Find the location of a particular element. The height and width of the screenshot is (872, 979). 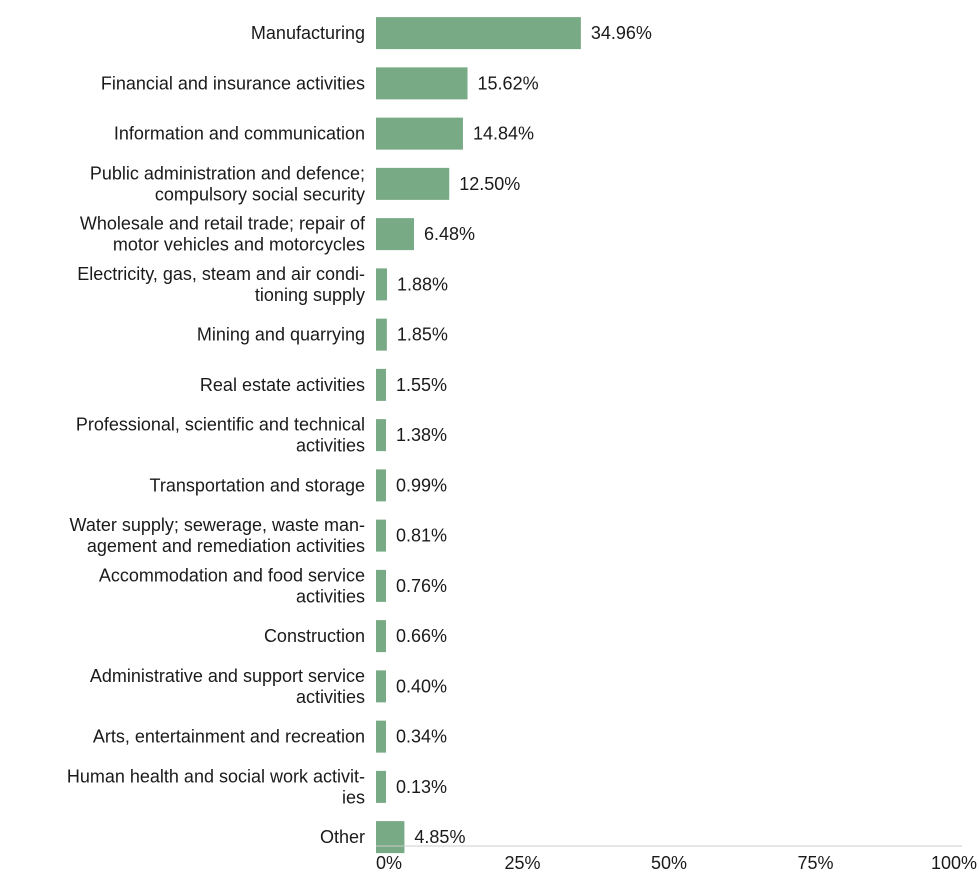

value-label: 6.48% is located at coordinates (449, 234).